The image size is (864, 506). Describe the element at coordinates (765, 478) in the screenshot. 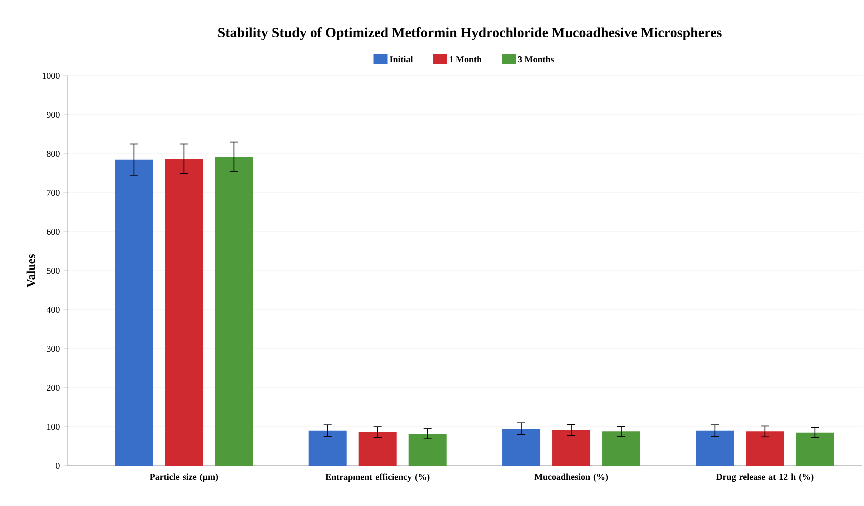

I see `x-tick-label: Drug release at 12 h (%)` at that location.